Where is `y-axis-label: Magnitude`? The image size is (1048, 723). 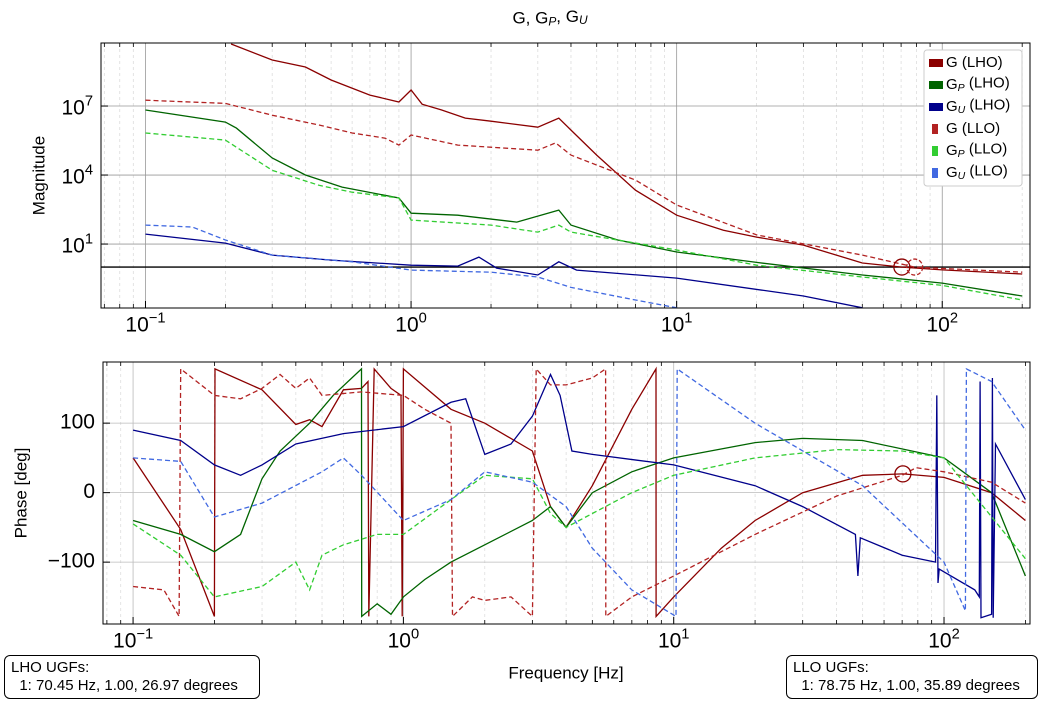
y-axis-label: Magnitude is located at coordinates (38, 175).